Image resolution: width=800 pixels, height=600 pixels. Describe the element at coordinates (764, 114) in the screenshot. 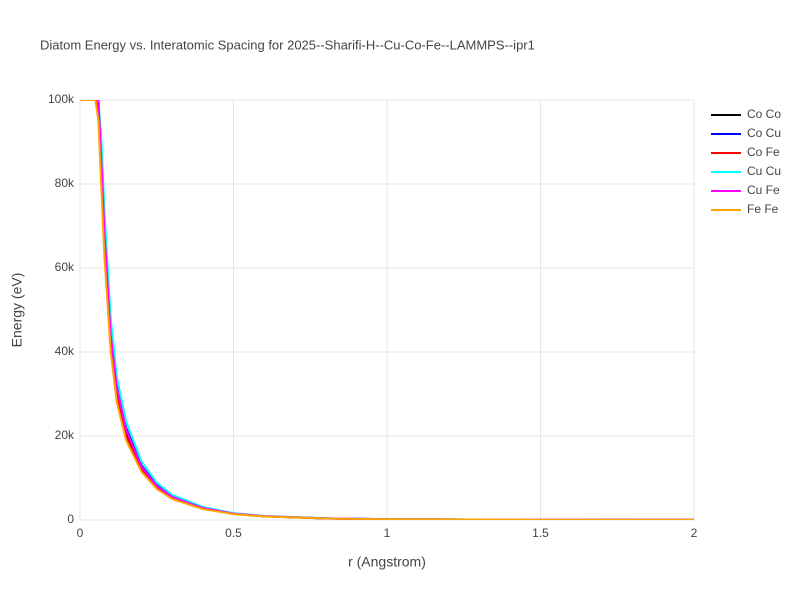

I see `legend-label: Co Co` at that location.